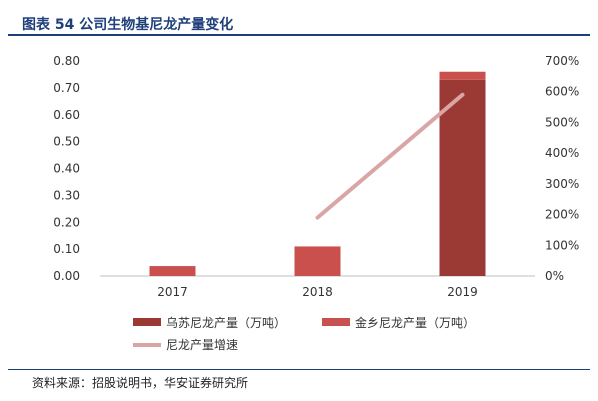 The image size is (598, 401). Describe the element at coordinates (202, 345) in the screenshot. I see `legend-growth-label: 尼龙产量增速` at that location.